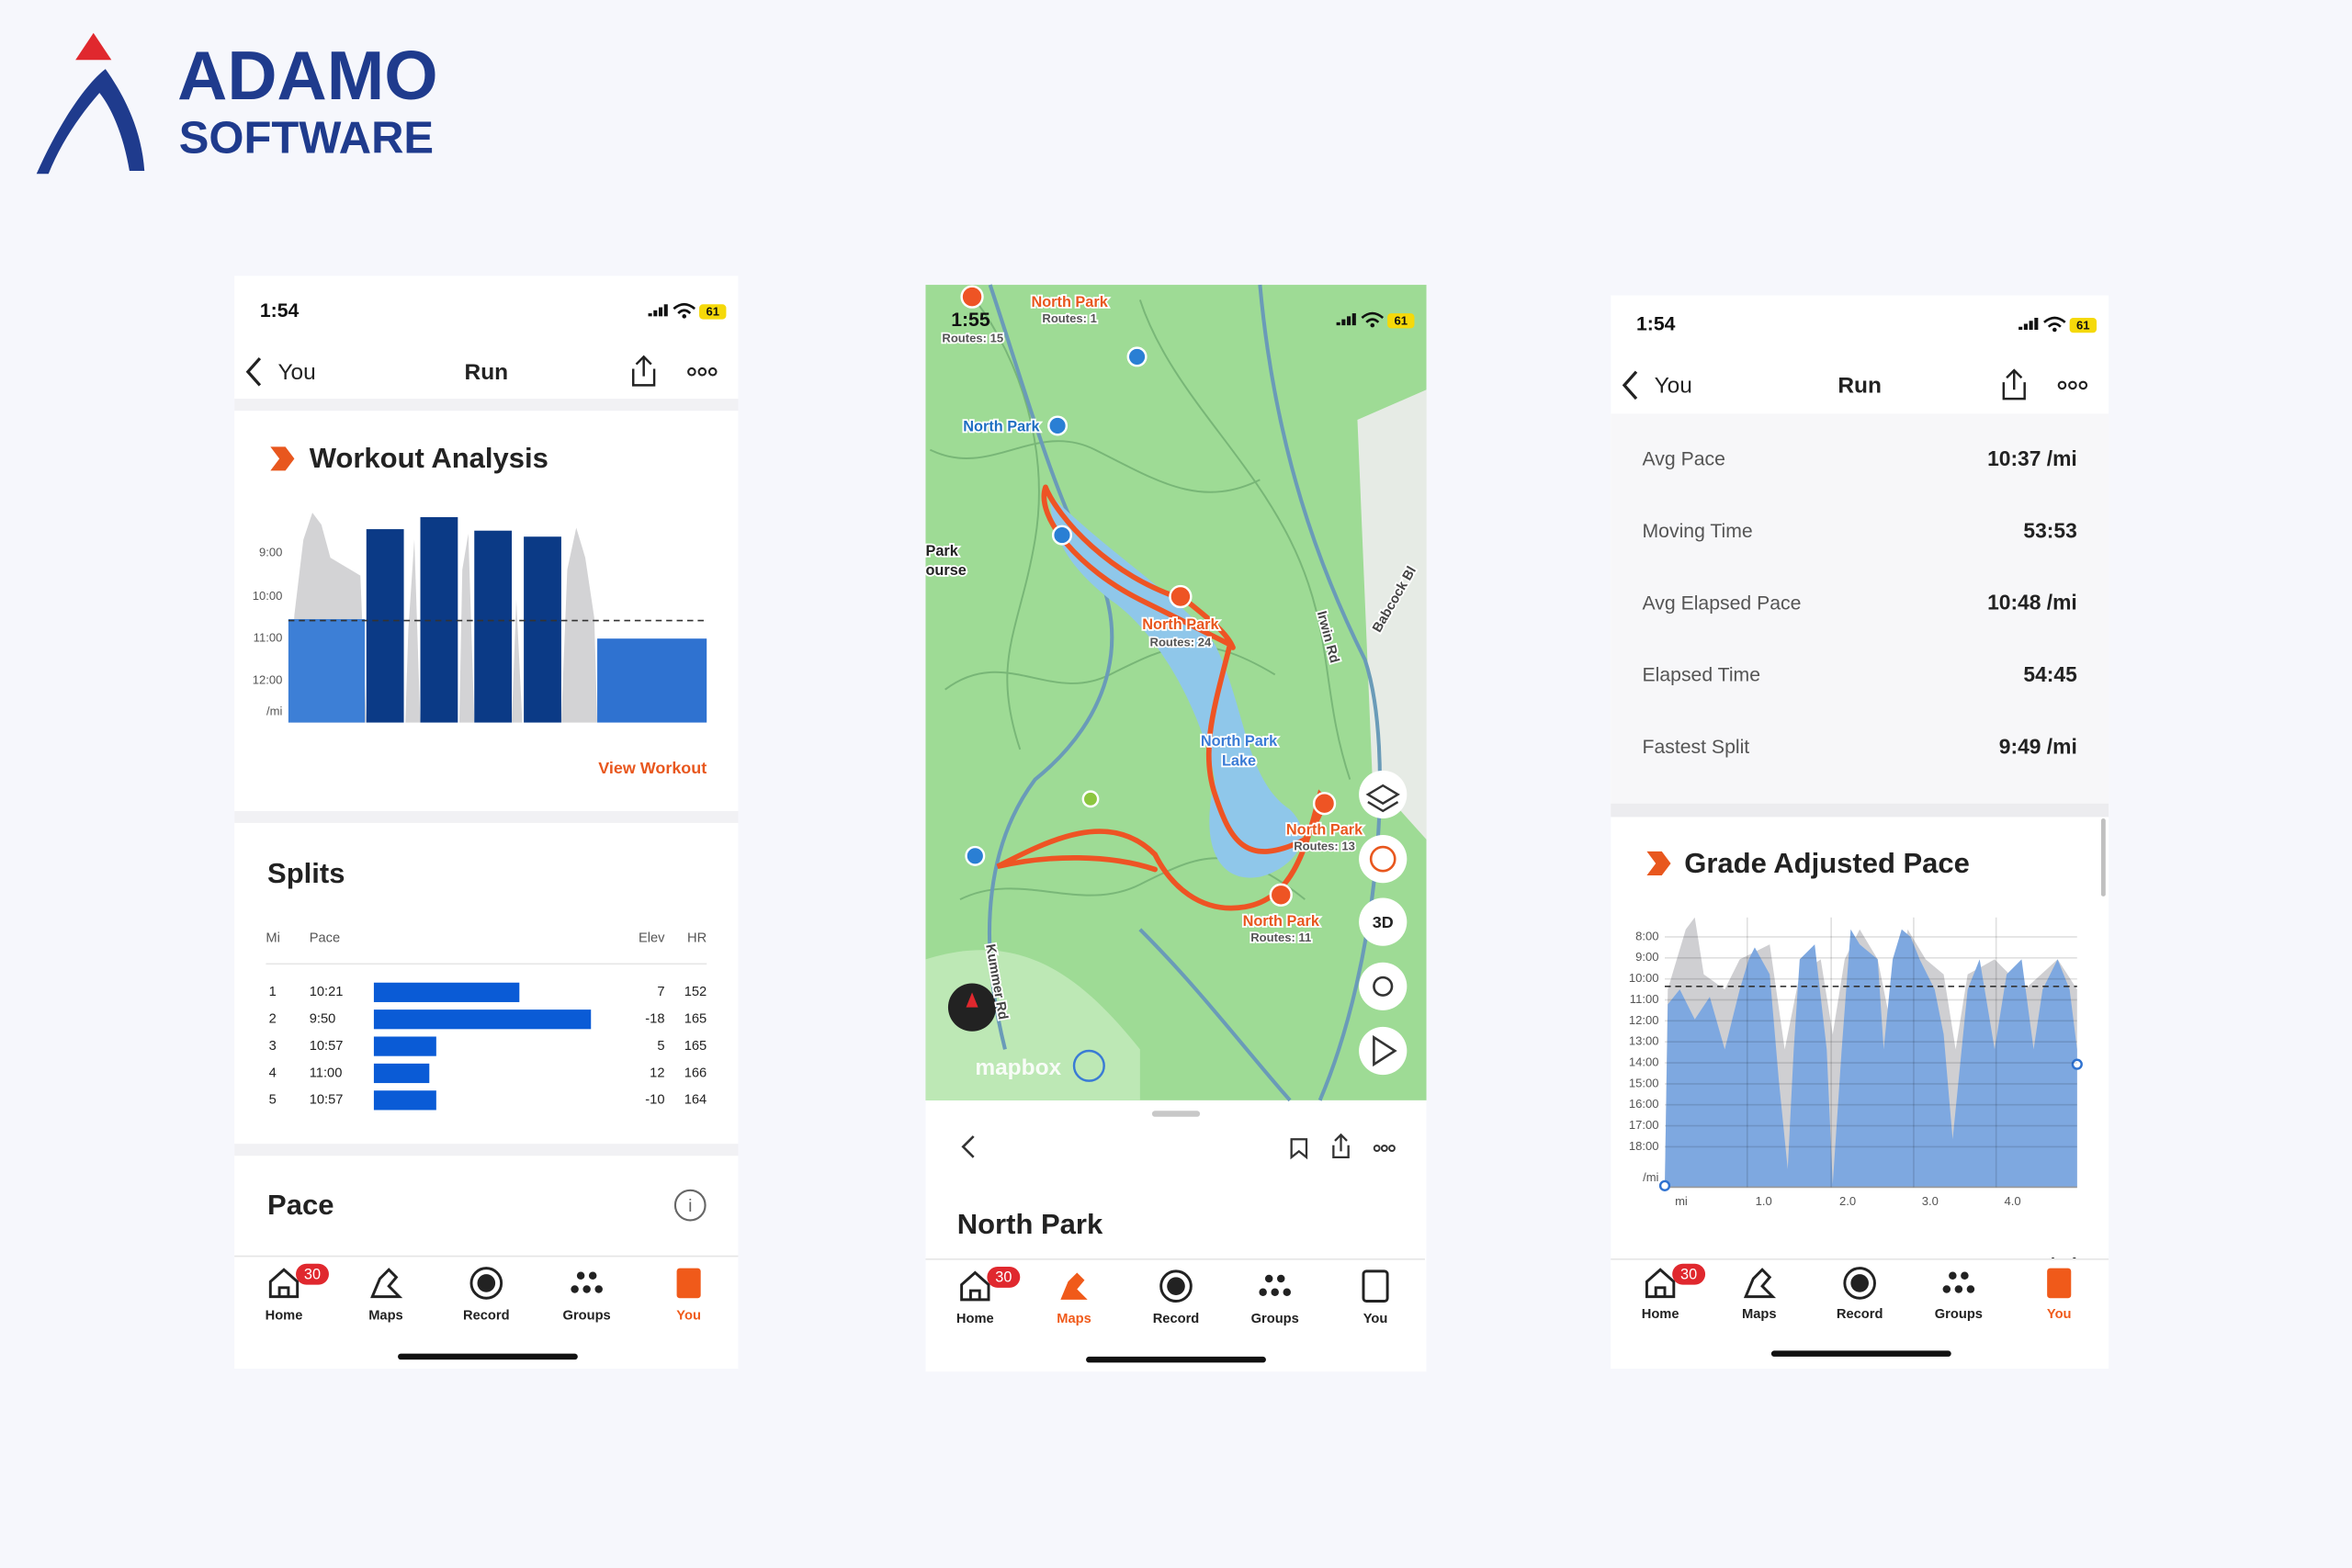 Image resolution: width=2352 pixels, height=1568 pixels. I want to click on sheet-handle, so click(1176, 1114).